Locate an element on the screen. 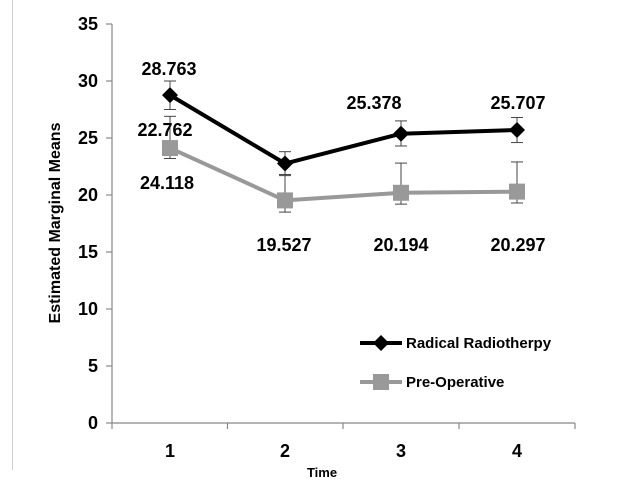 This screenshot has width=617, height=481. data-label: 22.762 is located at coordinates (164, 130).